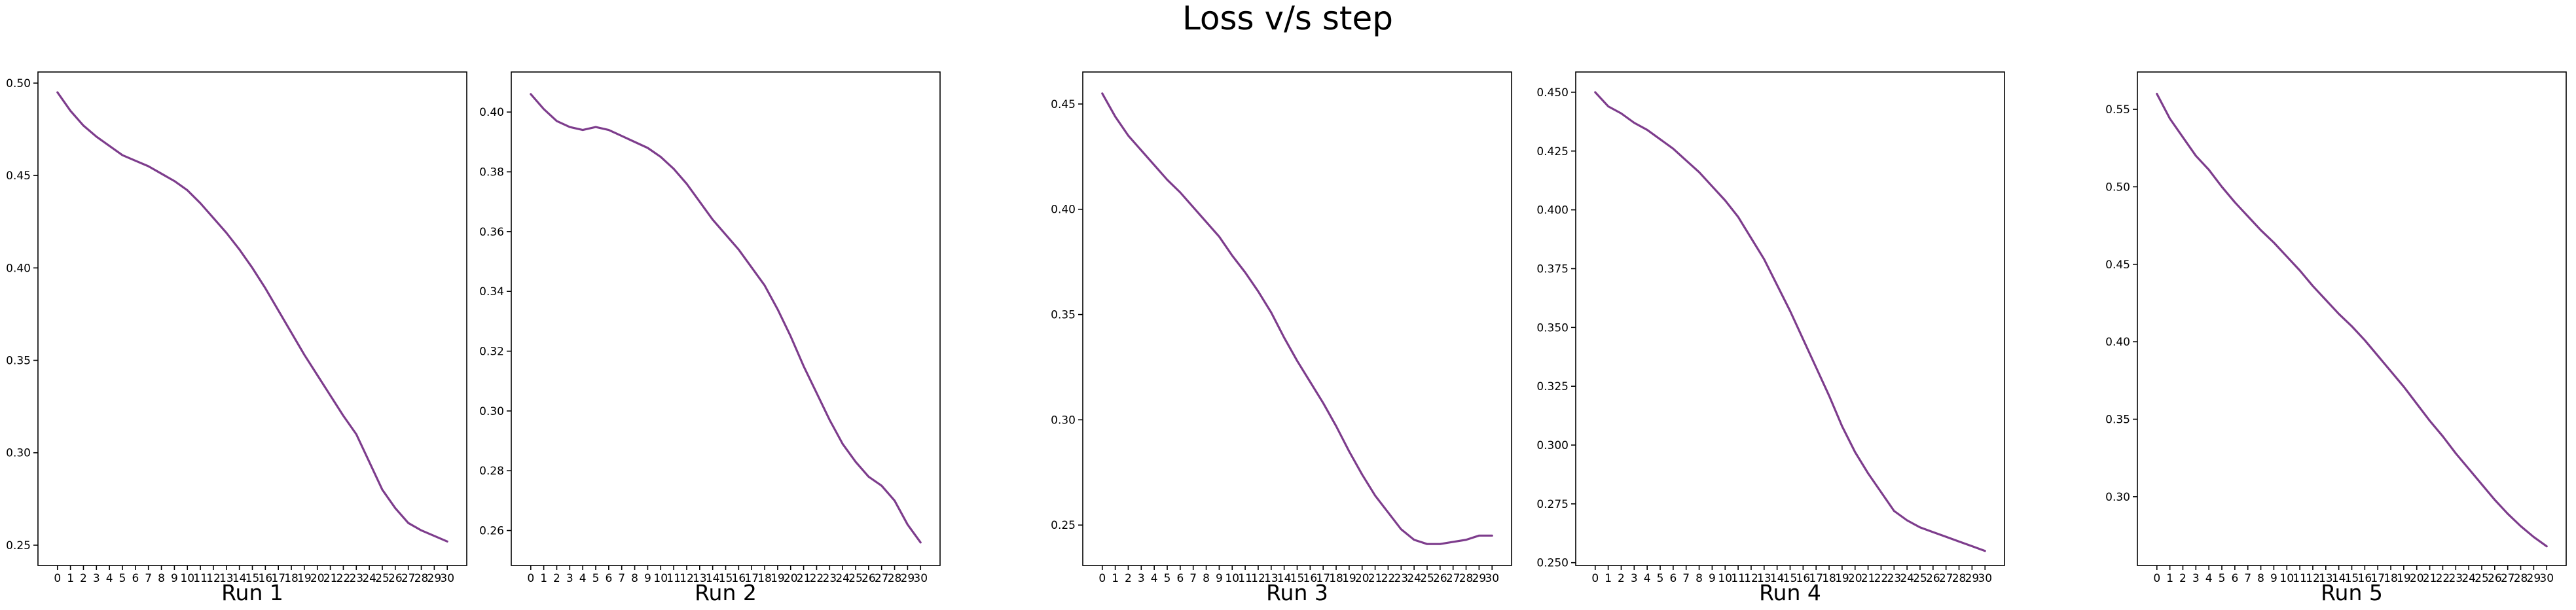 This screenshot has width=2576, height=610. What do you see at coordinates (1063, 104) in the screenshot?
I see `y-tick-label: 0.45` at bounding box center [1063, 104].